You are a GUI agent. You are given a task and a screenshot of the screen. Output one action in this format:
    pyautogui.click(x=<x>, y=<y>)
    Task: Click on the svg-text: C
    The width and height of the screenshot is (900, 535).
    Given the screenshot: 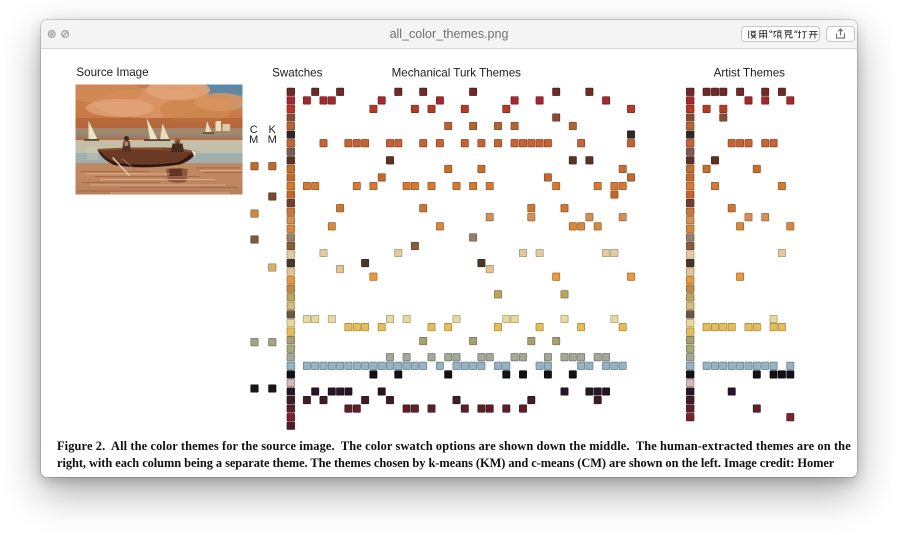 What is the action you would take?
    pyautogui.click(x=254, y=130)
    